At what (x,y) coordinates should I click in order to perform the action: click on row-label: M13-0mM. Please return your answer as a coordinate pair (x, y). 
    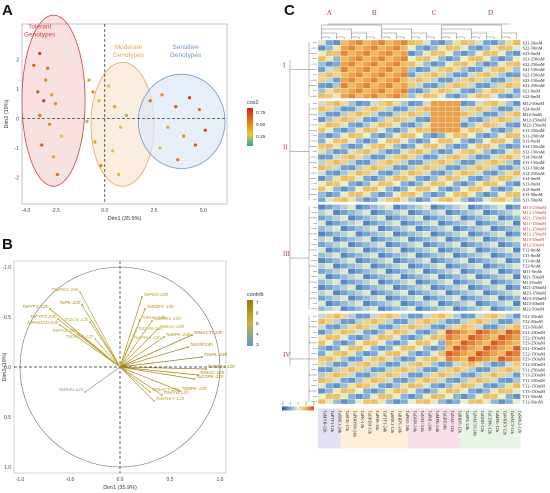
    Looking at the image, I should click on (532, 282).